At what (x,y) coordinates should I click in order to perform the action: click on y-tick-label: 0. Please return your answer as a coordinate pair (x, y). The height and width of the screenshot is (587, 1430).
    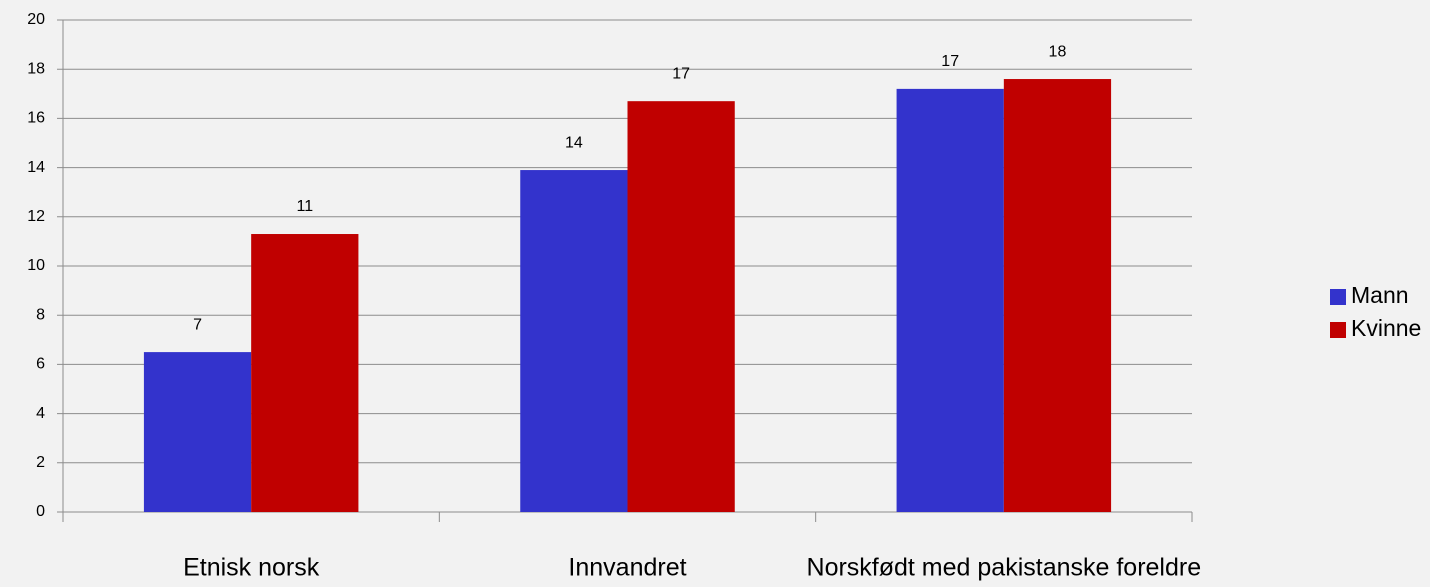
    Looking at the image, I should click on (40, 511).